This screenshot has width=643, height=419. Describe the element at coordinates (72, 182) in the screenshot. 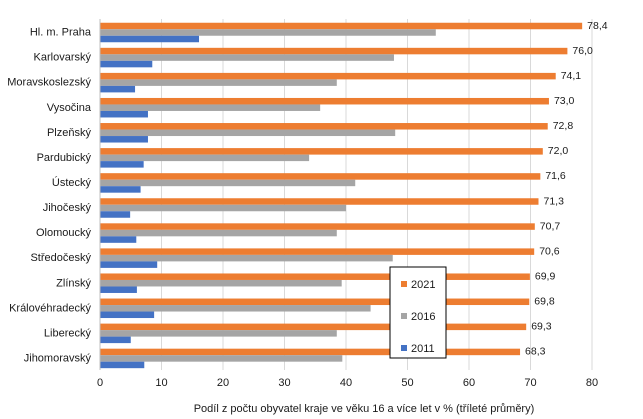

I see `category-label: Ústecký` at that location.